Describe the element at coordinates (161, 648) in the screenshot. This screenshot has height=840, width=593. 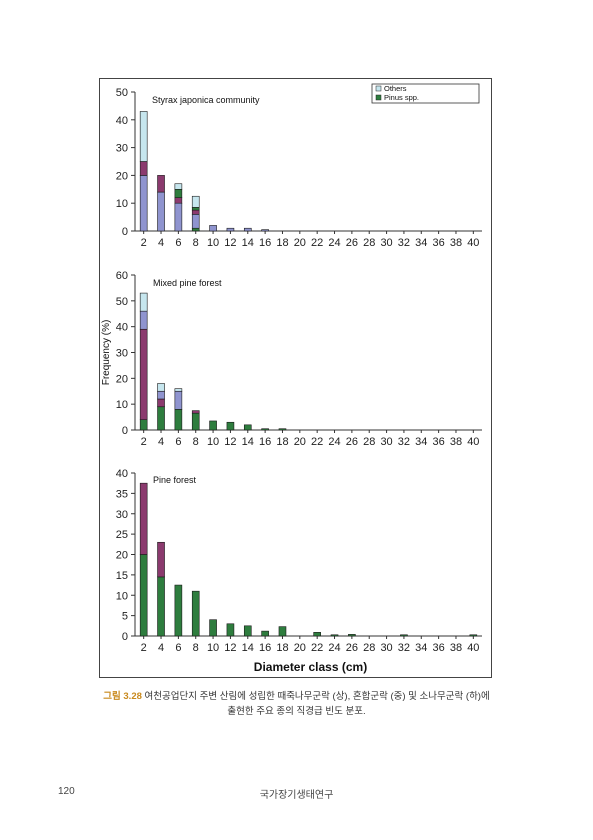
I see `x-tick-label: 4` at that location.